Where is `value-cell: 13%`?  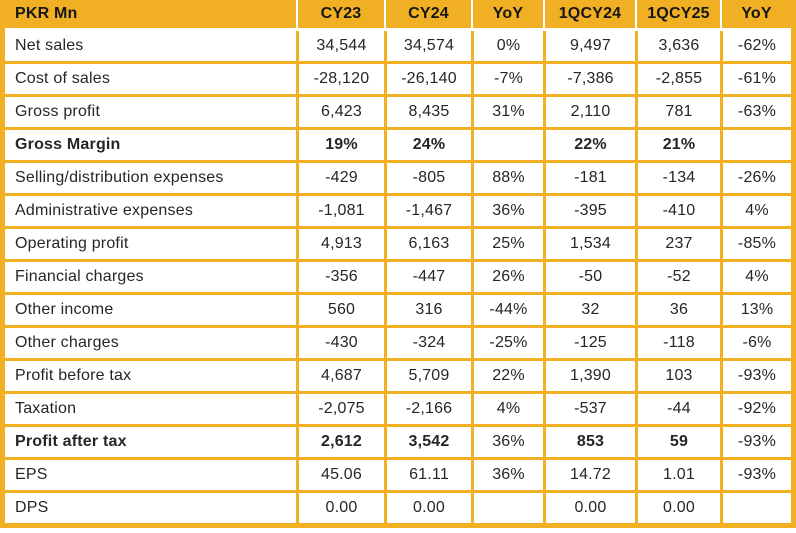
value-cell: 13% is located at coordinates (755, 311).